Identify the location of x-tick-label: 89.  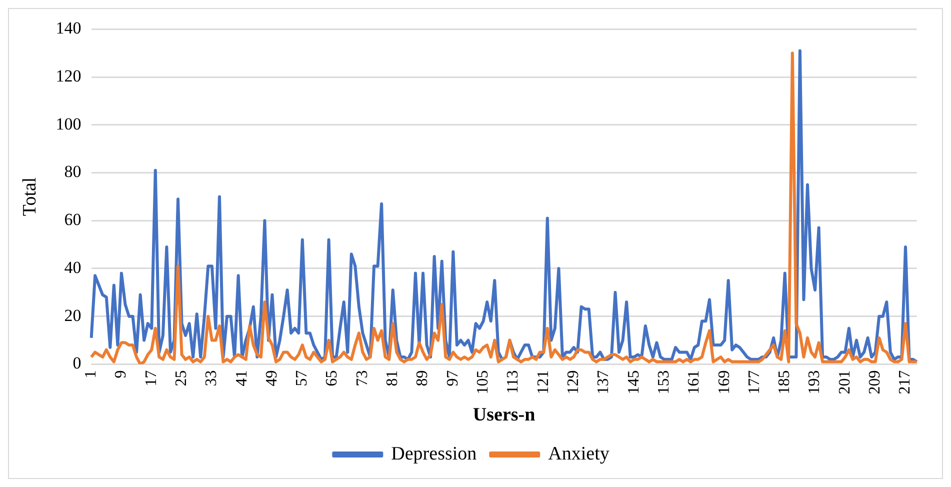
(423, 378).